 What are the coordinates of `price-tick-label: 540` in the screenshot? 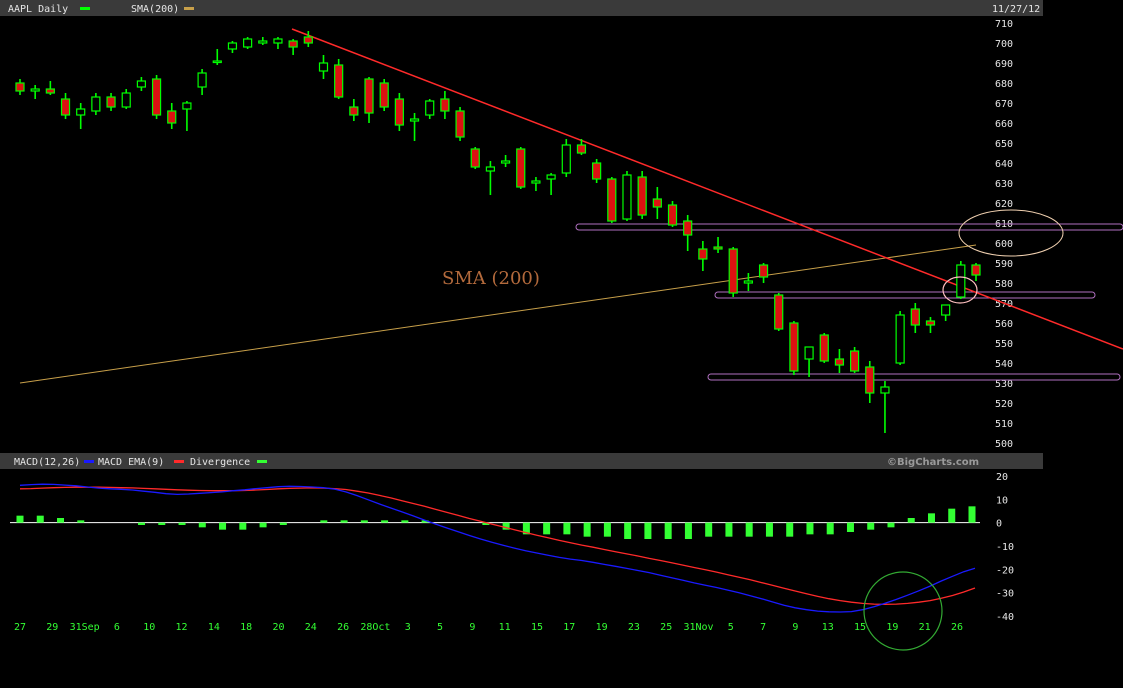 It's located at (1004, 364).